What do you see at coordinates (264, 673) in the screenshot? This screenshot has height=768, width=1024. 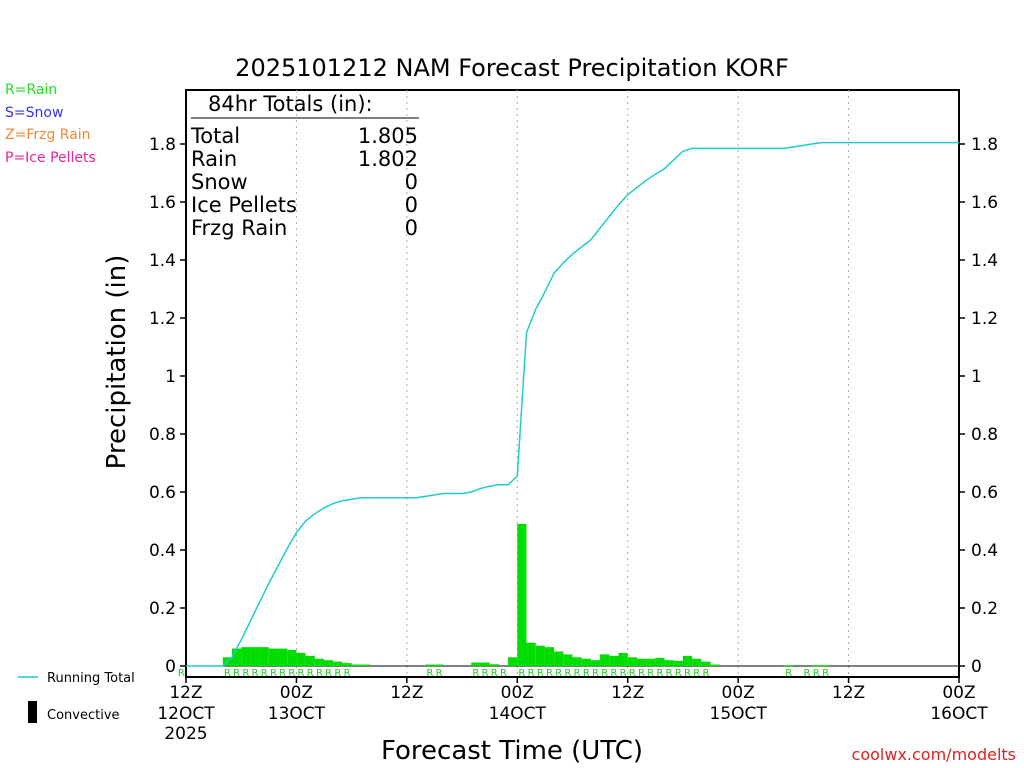 I see `precip-type-marker-5: R` at bounding box center [264, 673].